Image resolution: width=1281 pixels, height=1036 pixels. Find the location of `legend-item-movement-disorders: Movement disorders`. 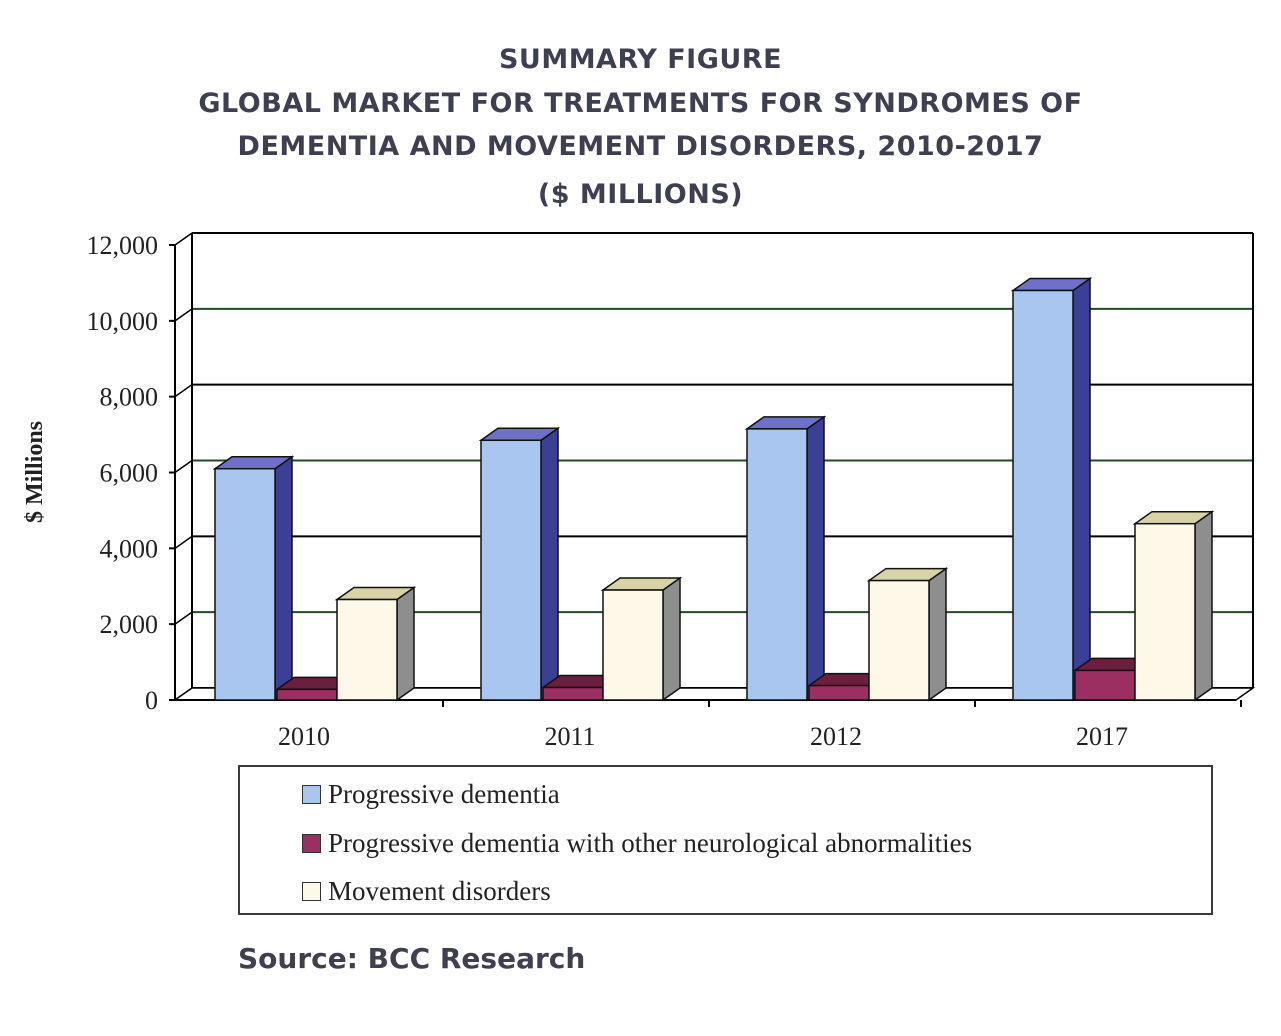

legend-item-movement-disorders: Movement disorders is located at coordinates (426, 891).